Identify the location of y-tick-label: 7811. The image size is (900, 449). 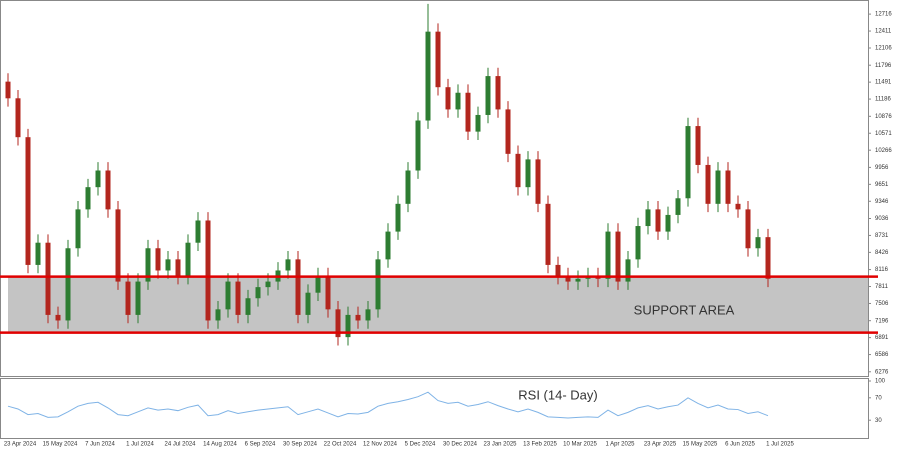
(882, 287).